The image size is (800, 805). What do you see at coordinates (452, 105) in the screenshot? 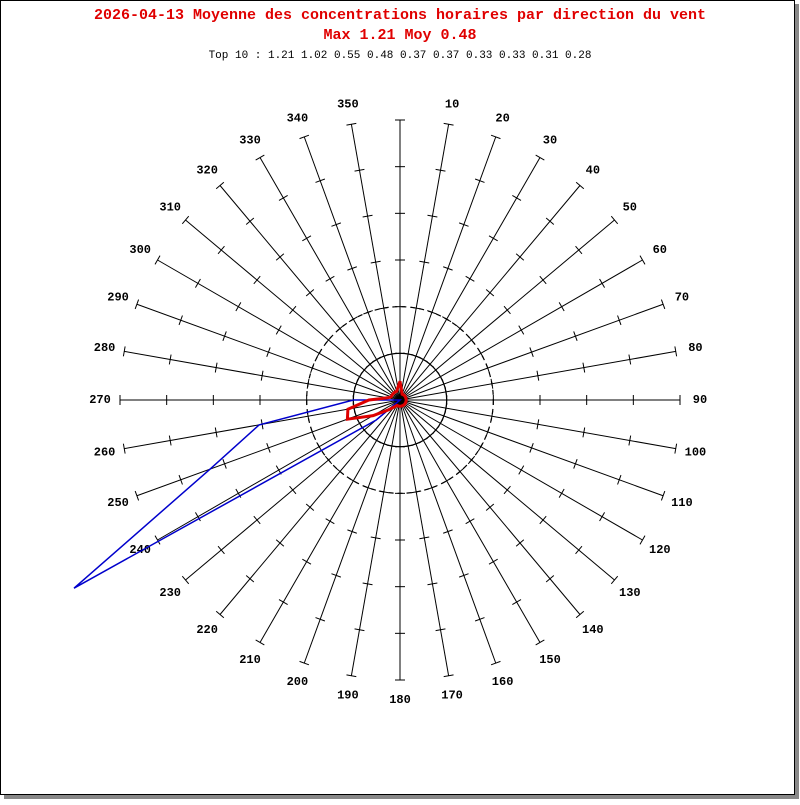
I see `direction-label: 10` at bounding box center [452, 105].